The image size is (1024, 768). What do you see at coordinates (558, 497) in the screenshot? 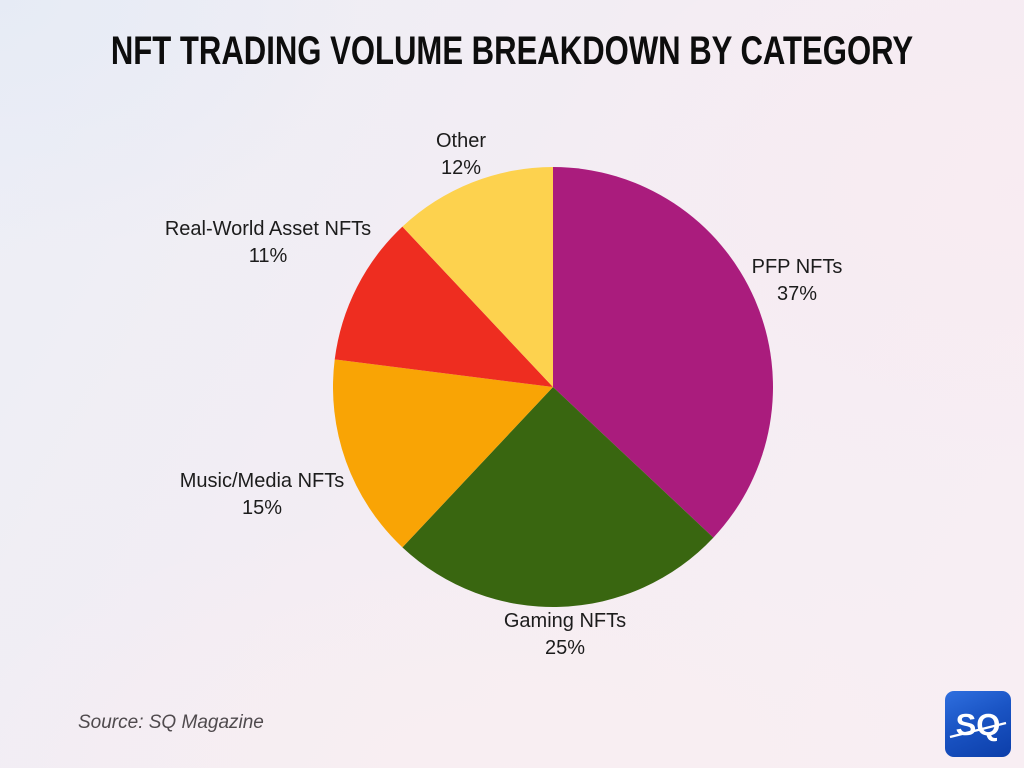
I see `pie-slice-gaming-nfts` at bounding box center [558, 497].